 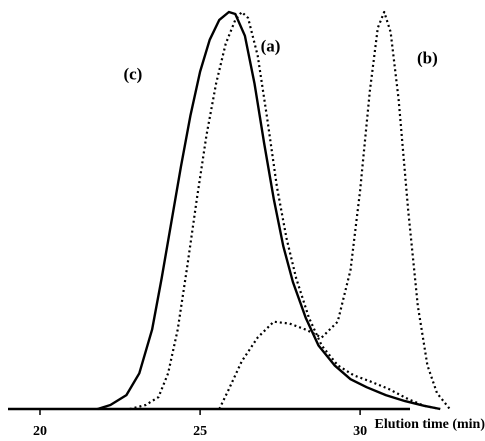 What do you see at coordinates (280, 60) in the screenshot?
I see `curve-labels-layer: (c) (a) (b)` at bounding box center [280, 60].